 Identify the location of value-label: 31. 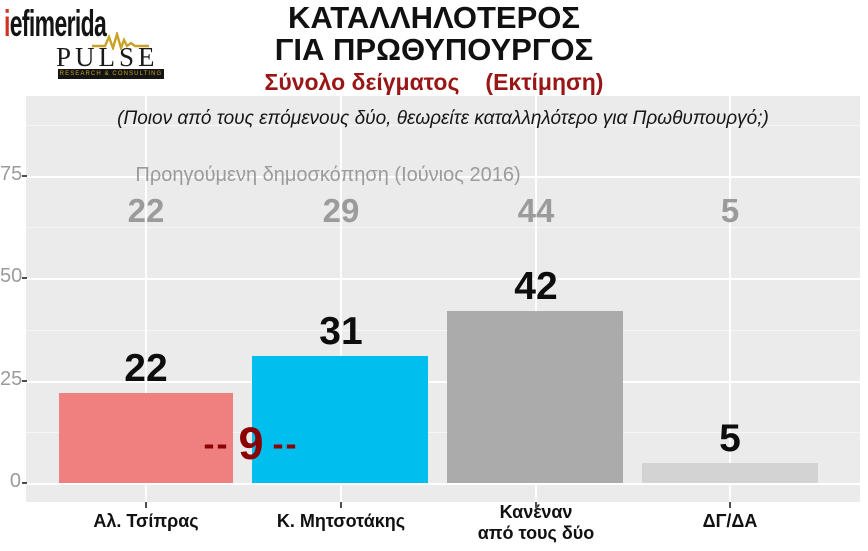
(341, 331).